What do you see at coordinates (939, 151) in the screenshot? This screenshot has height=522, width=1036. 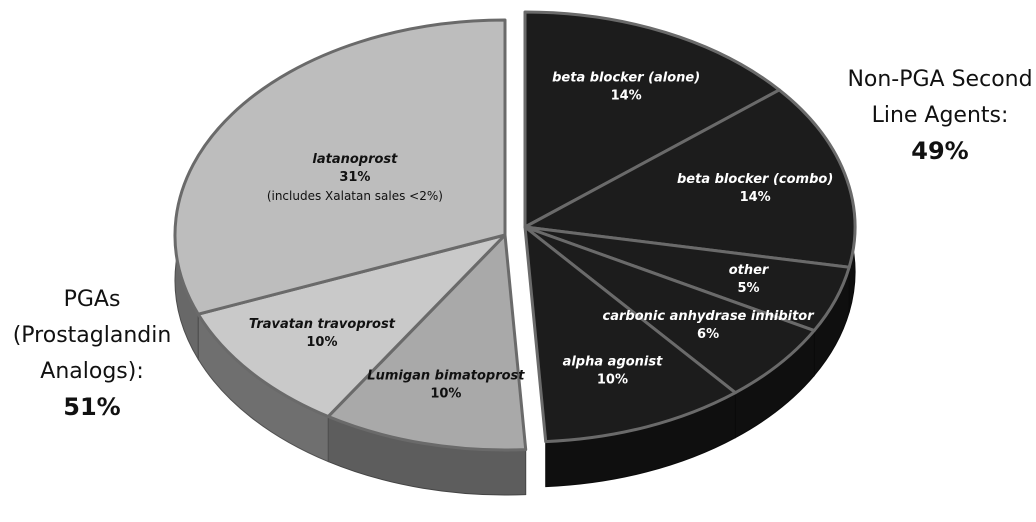 I see `group-value: 49%` at bounding box center [939, 151].